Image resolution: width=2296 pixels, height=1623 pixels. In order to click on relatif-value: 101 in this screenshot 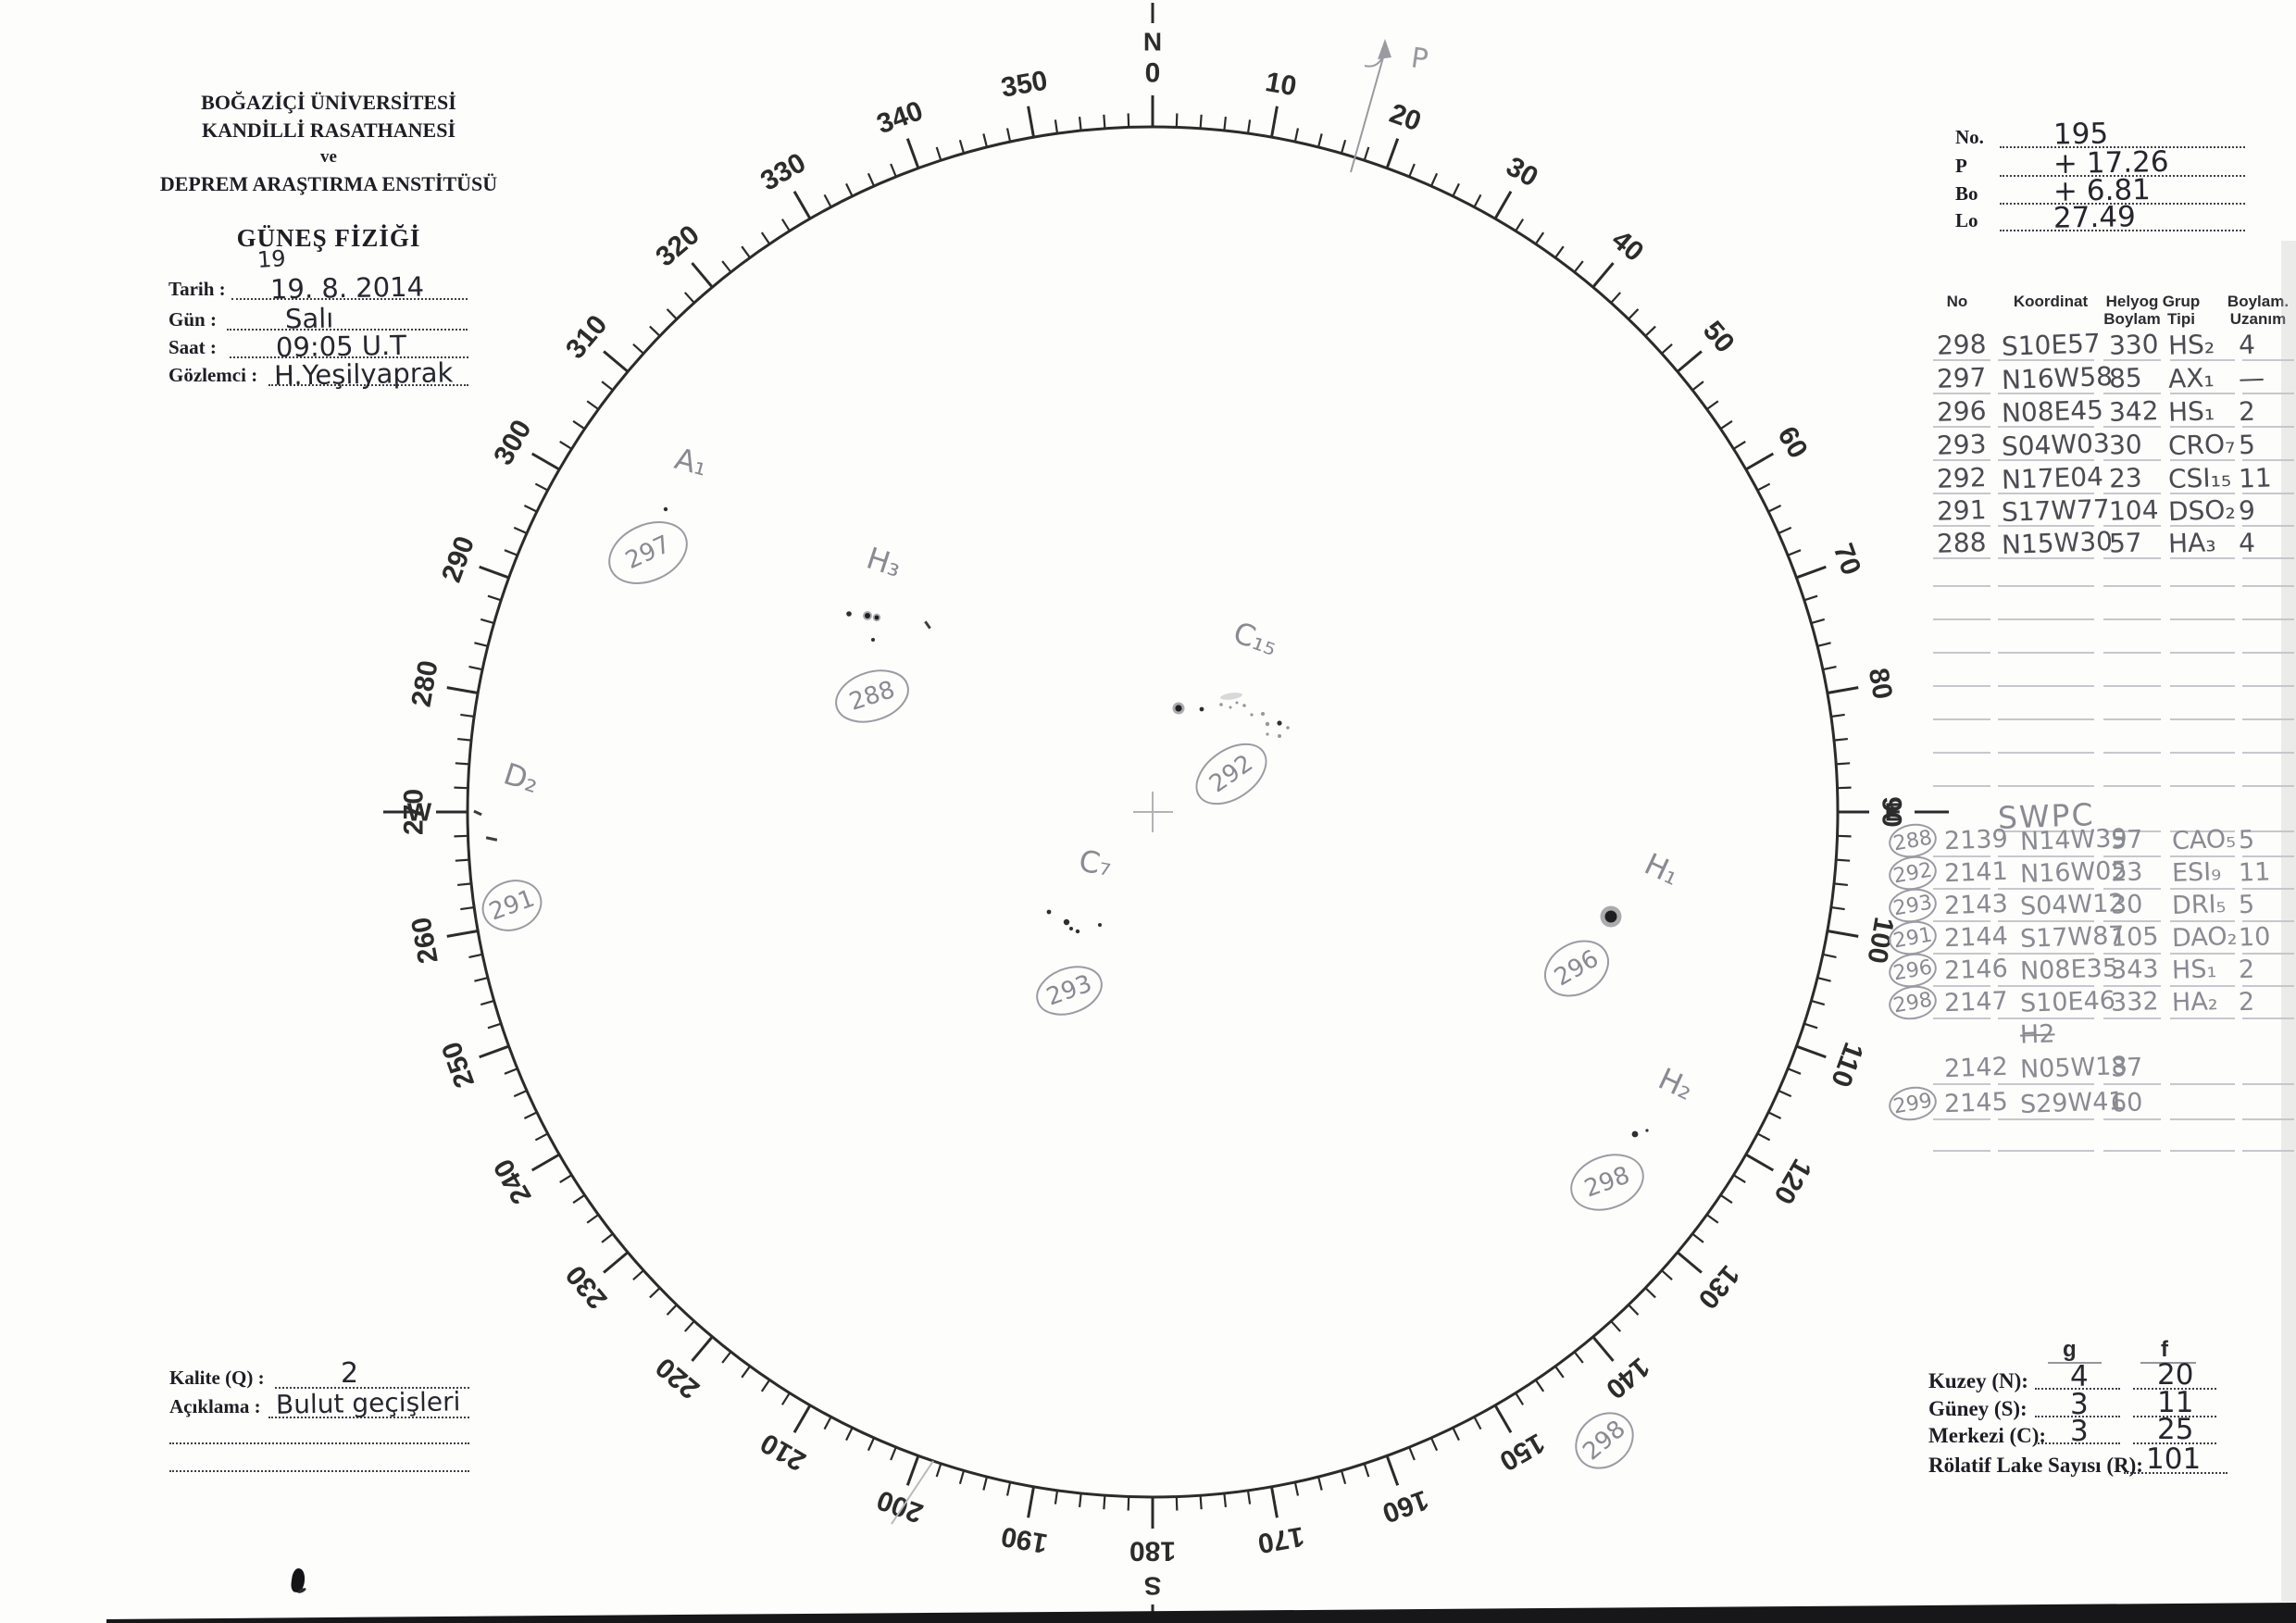, I will do `click(2174, 1459)`.